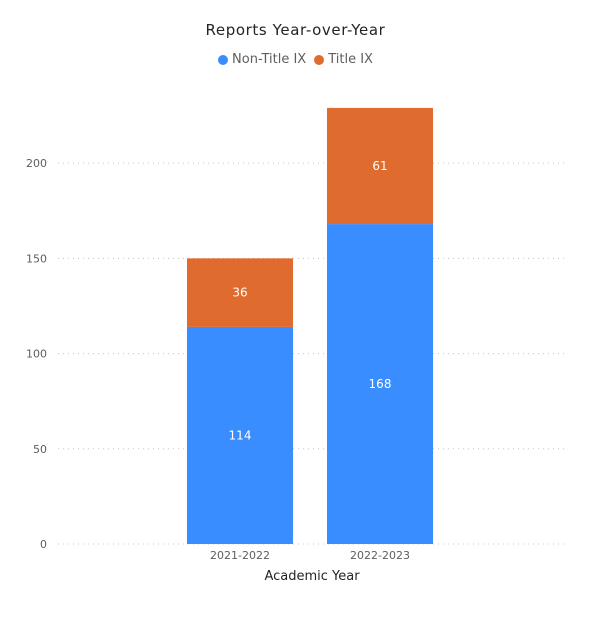 This screenshot has height=630, width=591. I want to click on legend: Non-Title IX Title IX, so click(295, 59).